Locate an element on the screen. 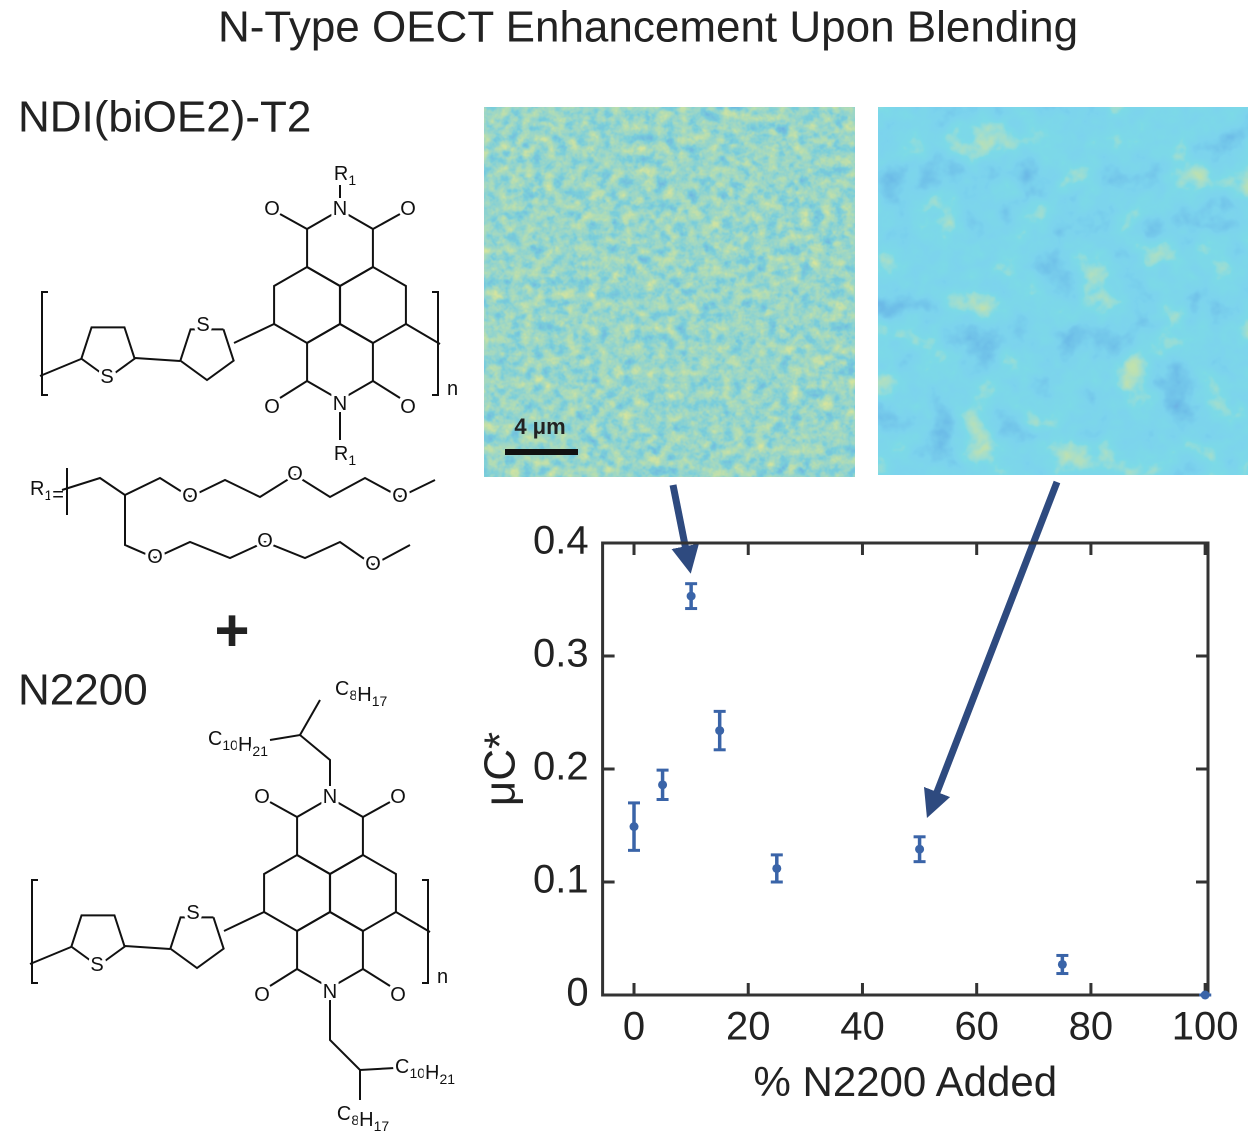  y-axis-label: μC* is located at coordinates (500, 769).